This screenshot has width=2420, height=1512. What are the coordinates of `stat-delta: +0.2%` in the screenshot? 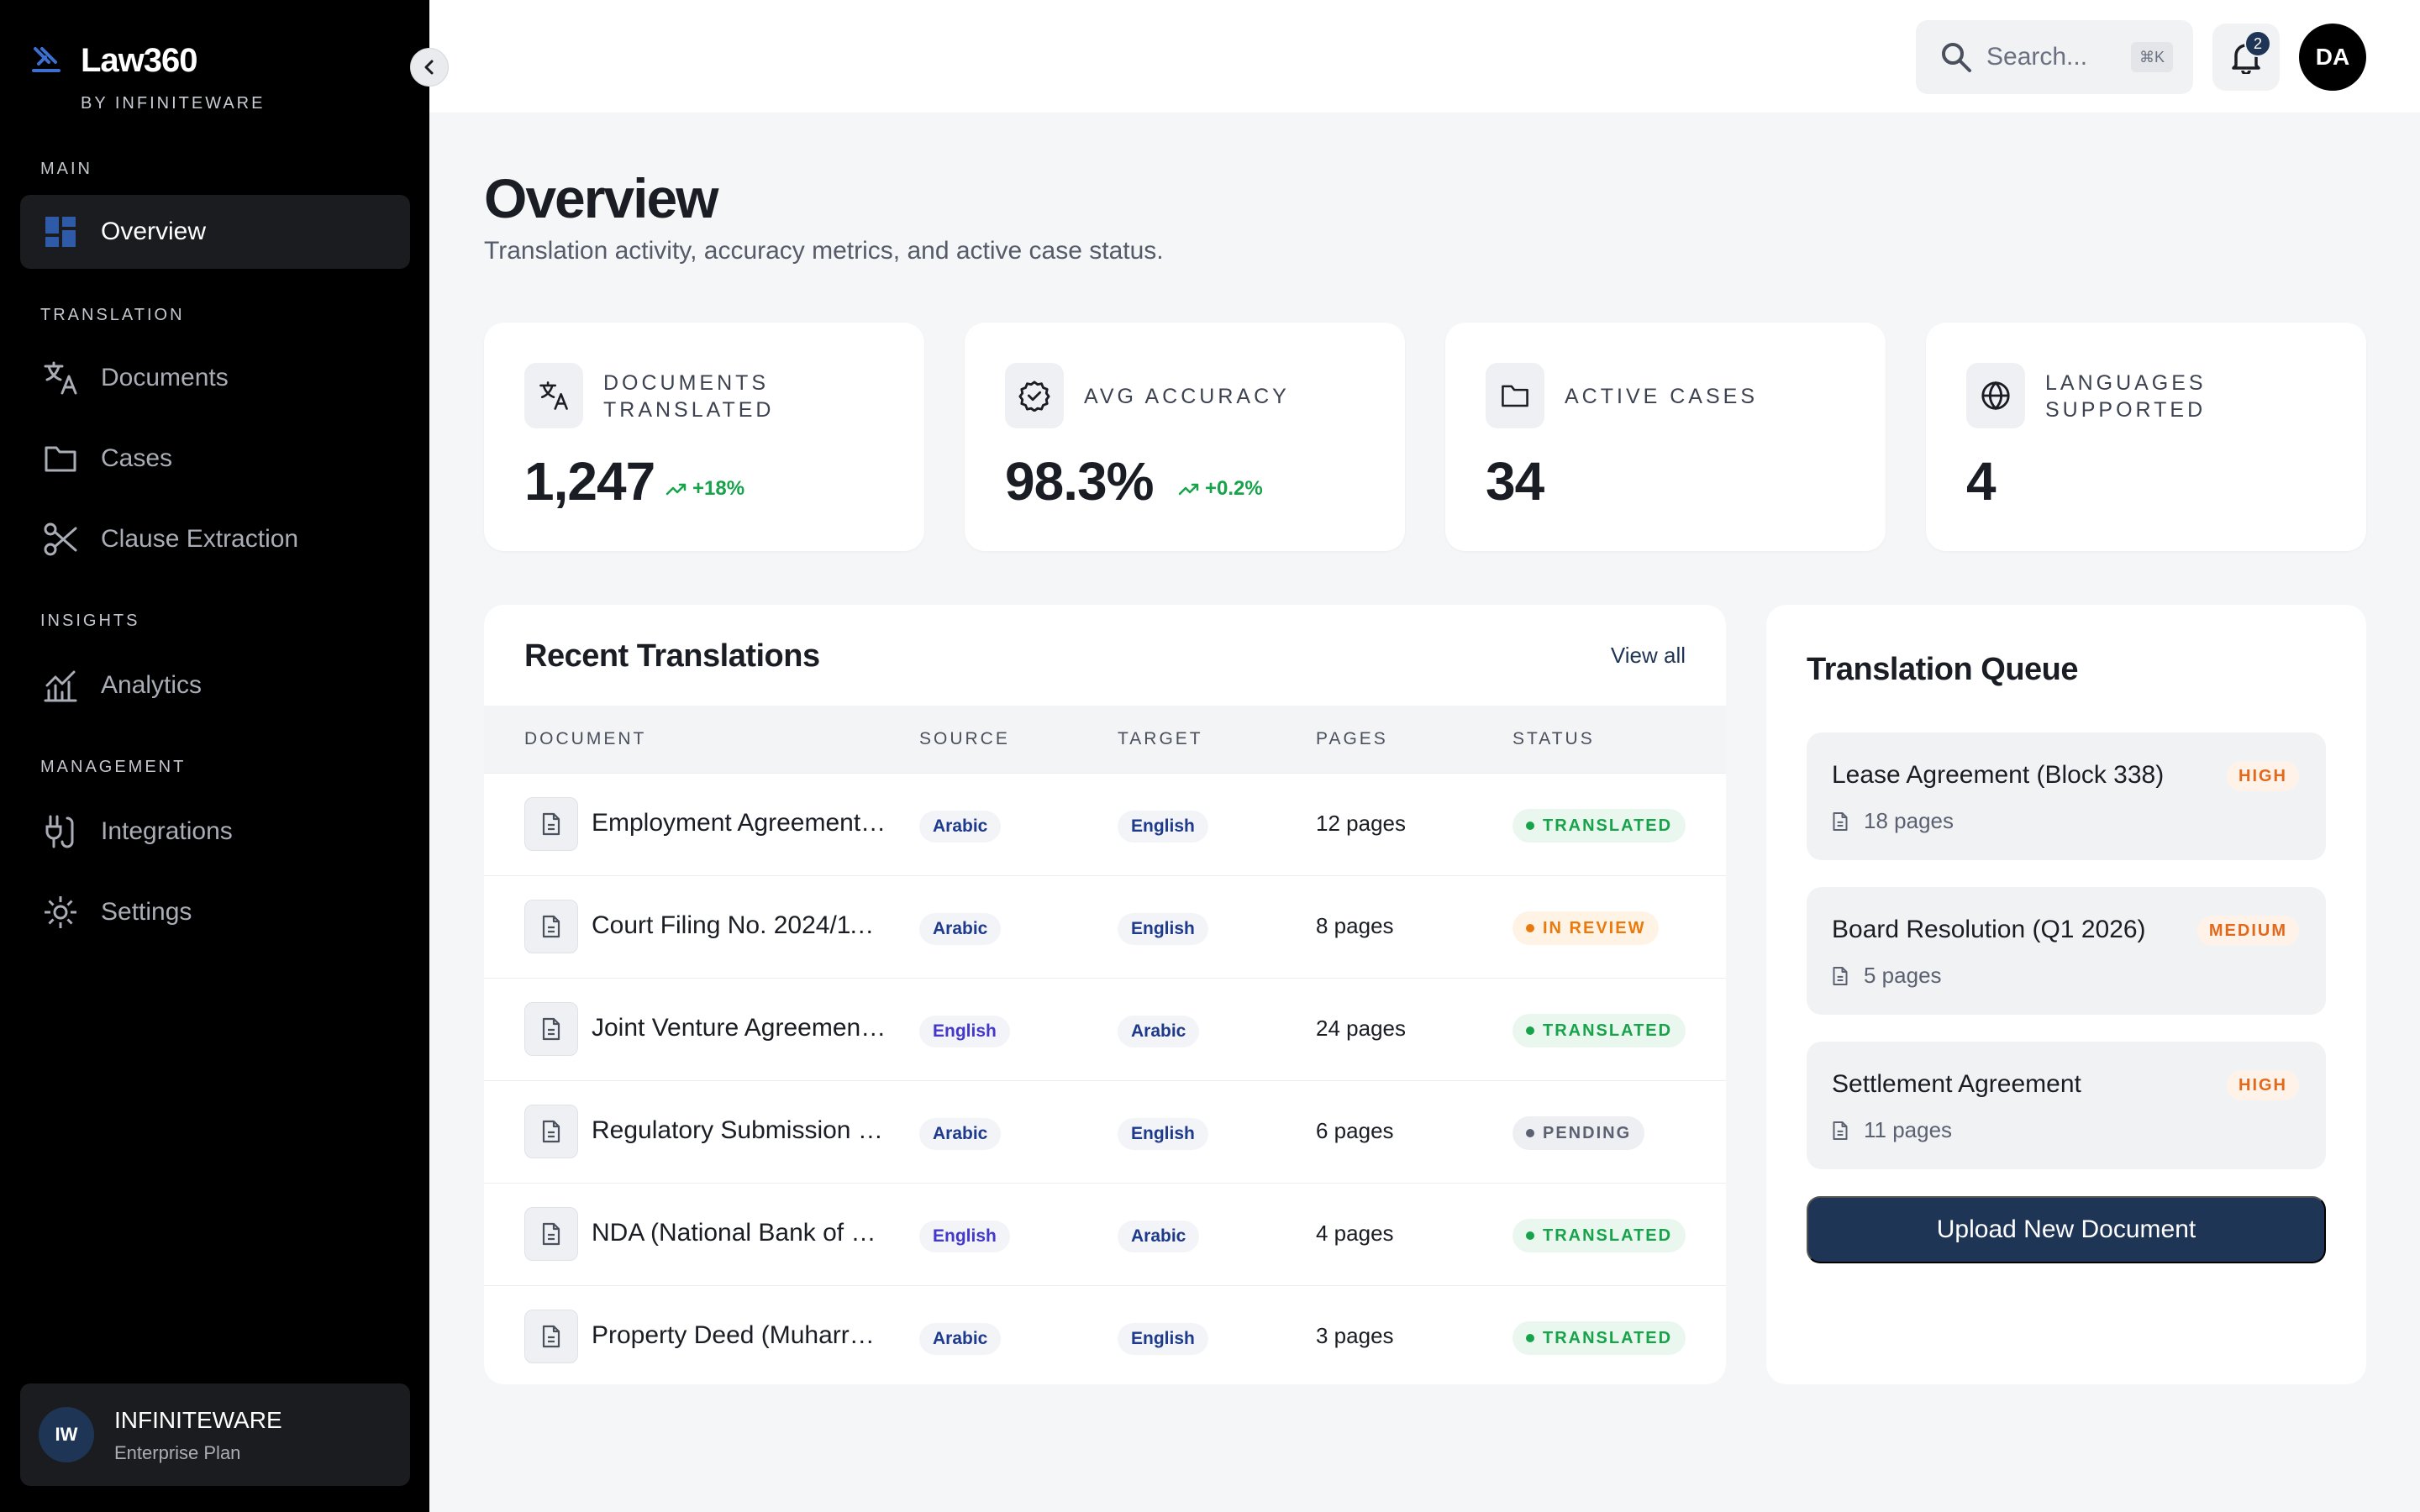 It's located at (1221, 489).